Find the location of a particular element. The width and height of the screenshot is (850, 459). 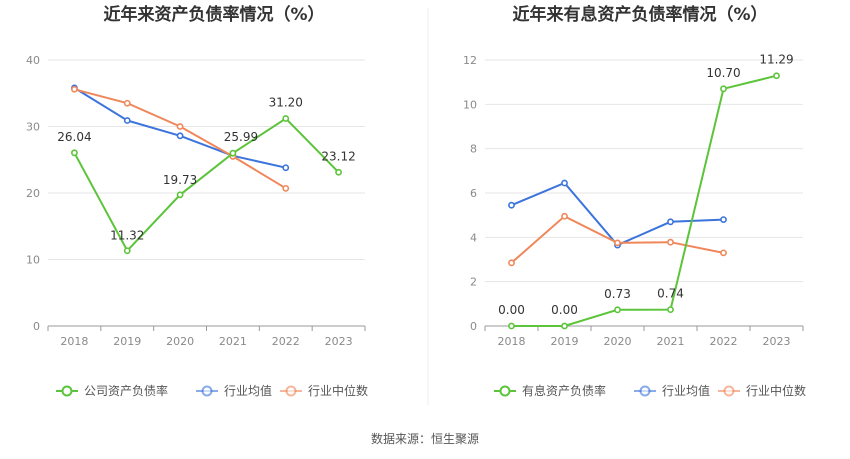

data-label: 0.73 is located at coordinates (617, 294).